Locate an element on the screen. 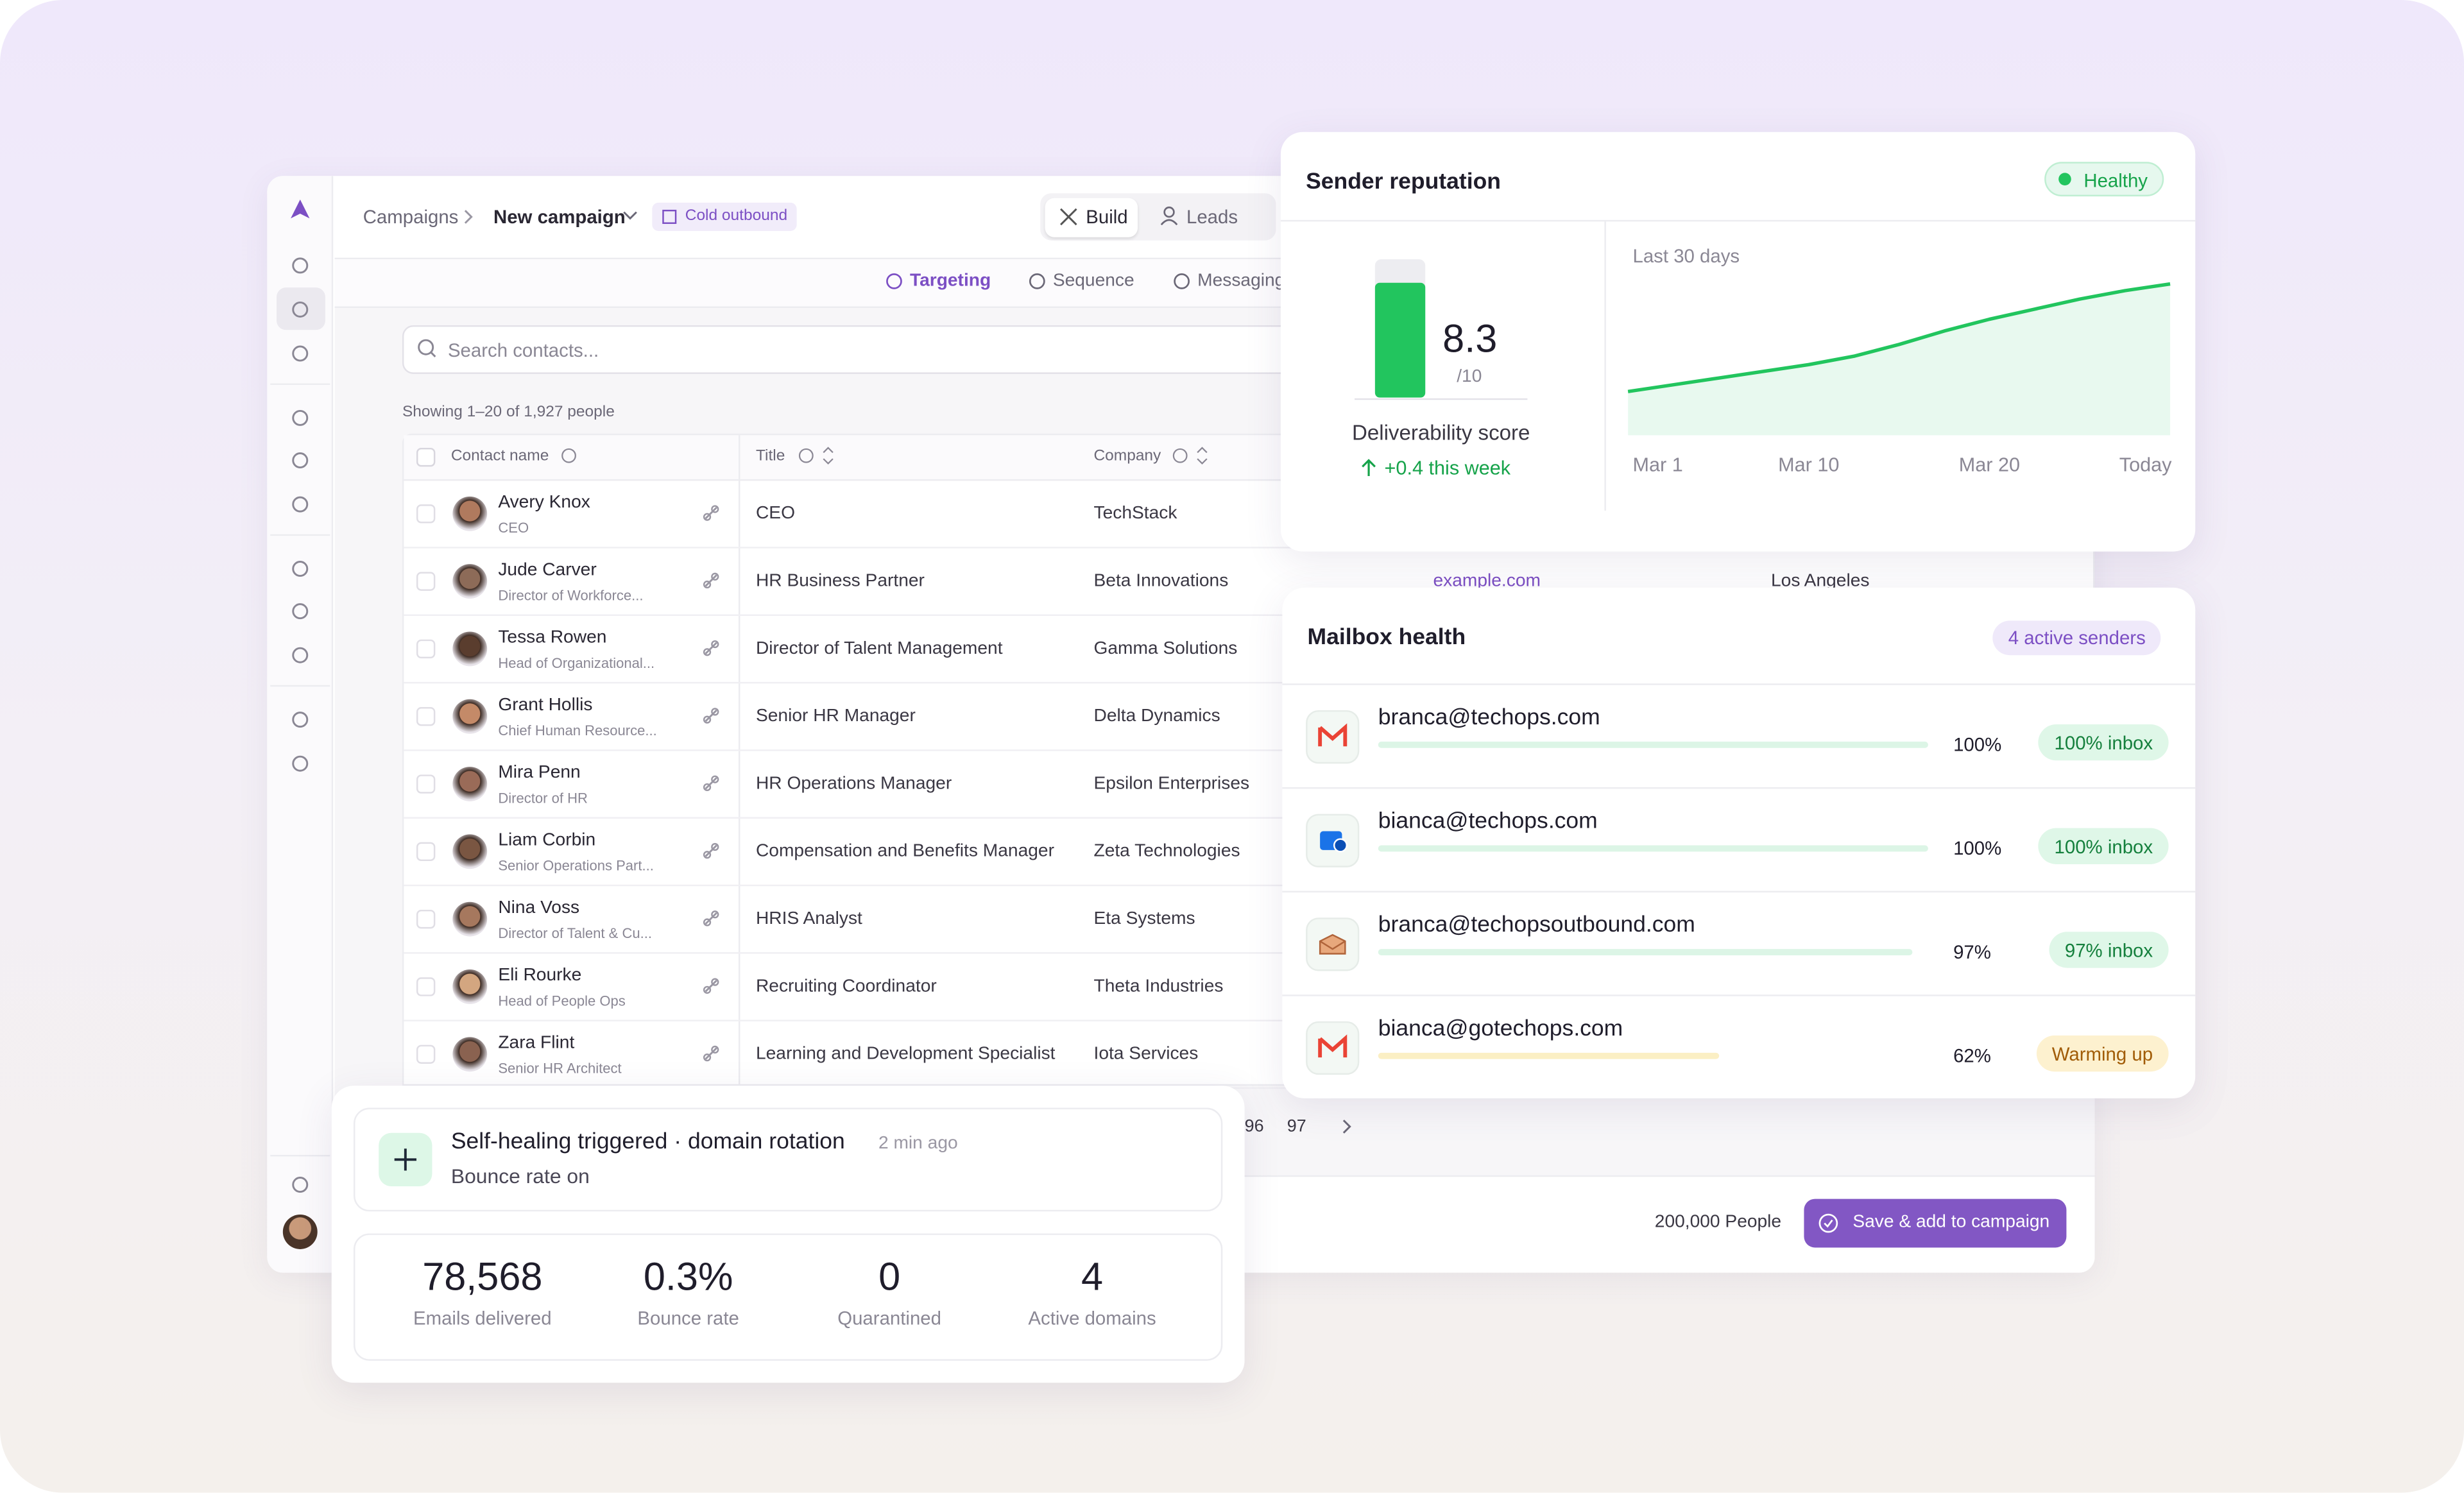 This screenshot has width=2464, height=1493. trend-line is located at coordinates (1899, 337).